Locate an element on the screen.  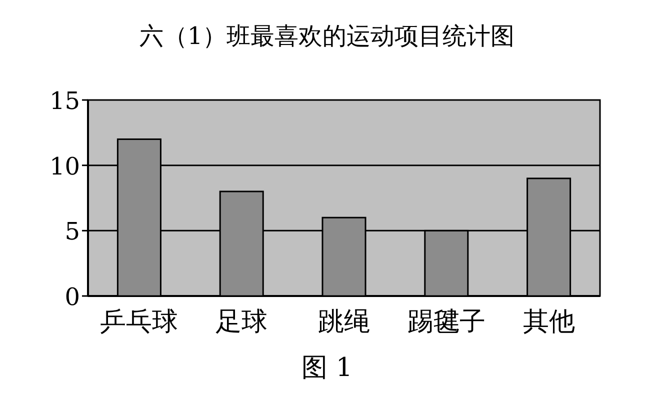
xtick: 其他 is located at coordinates (548, 322).